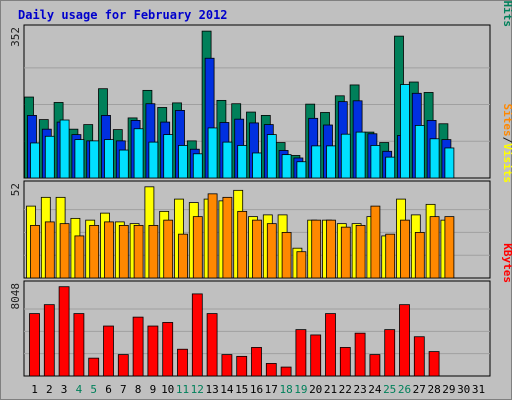 This screenshot has height=400, width=512. Describe the element at coordinates (211, 389) in the screenshot. I see `x-tick-label: 13` at that location.